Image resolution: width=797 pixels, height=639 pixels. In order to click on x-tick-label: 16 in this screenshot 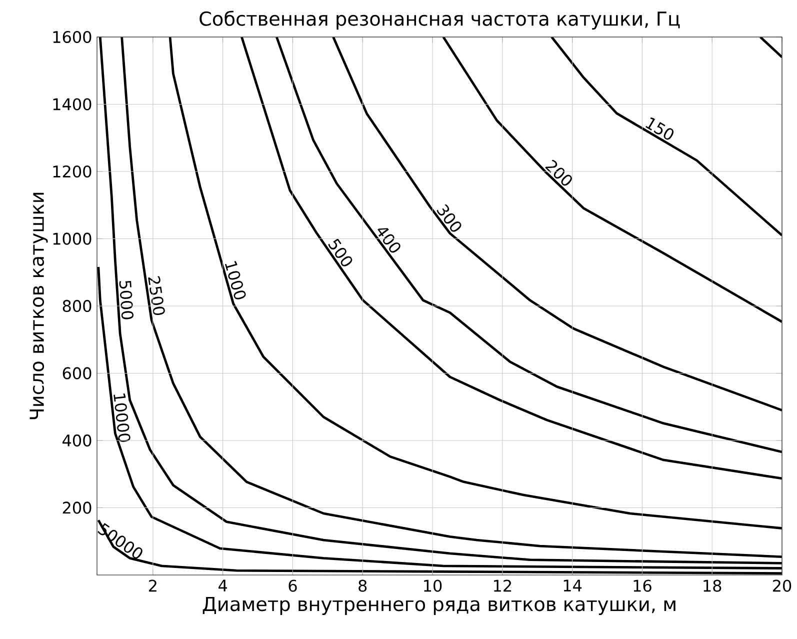, I will do `click(643, 586)`.